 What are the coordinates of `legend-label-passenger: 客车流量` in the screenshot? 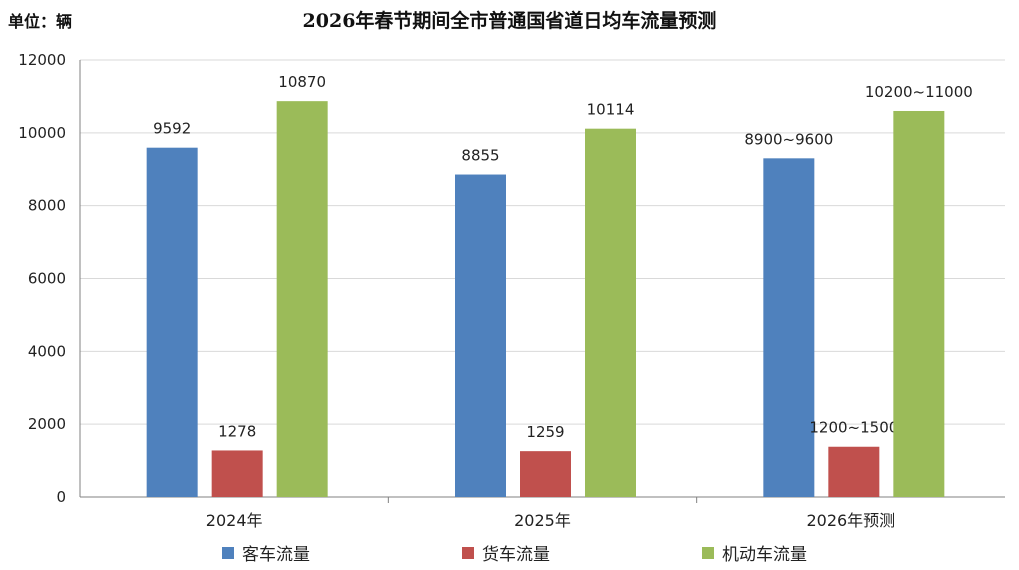 It's located at (276, 555).